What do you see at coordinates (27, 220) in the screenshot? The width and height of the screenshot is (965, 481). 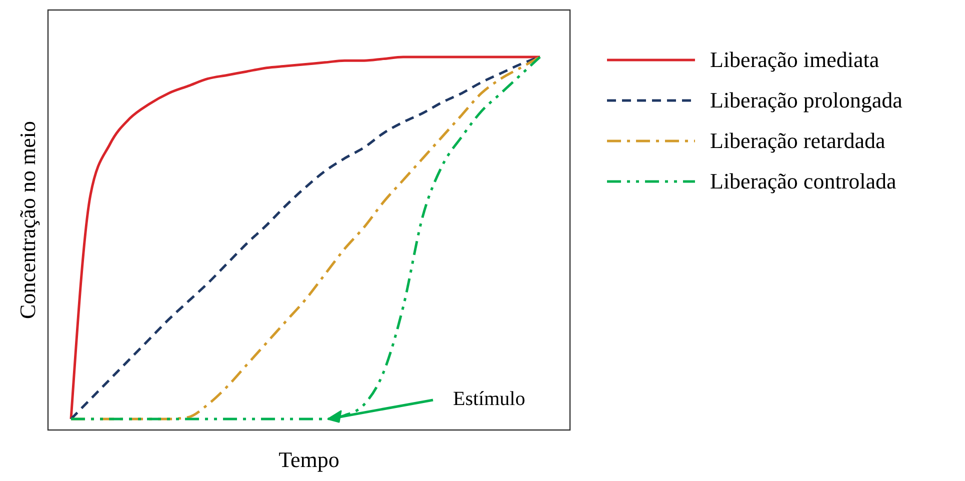 I see `y-axis-title: Concentração no meio` at bounding box center [27, 220].